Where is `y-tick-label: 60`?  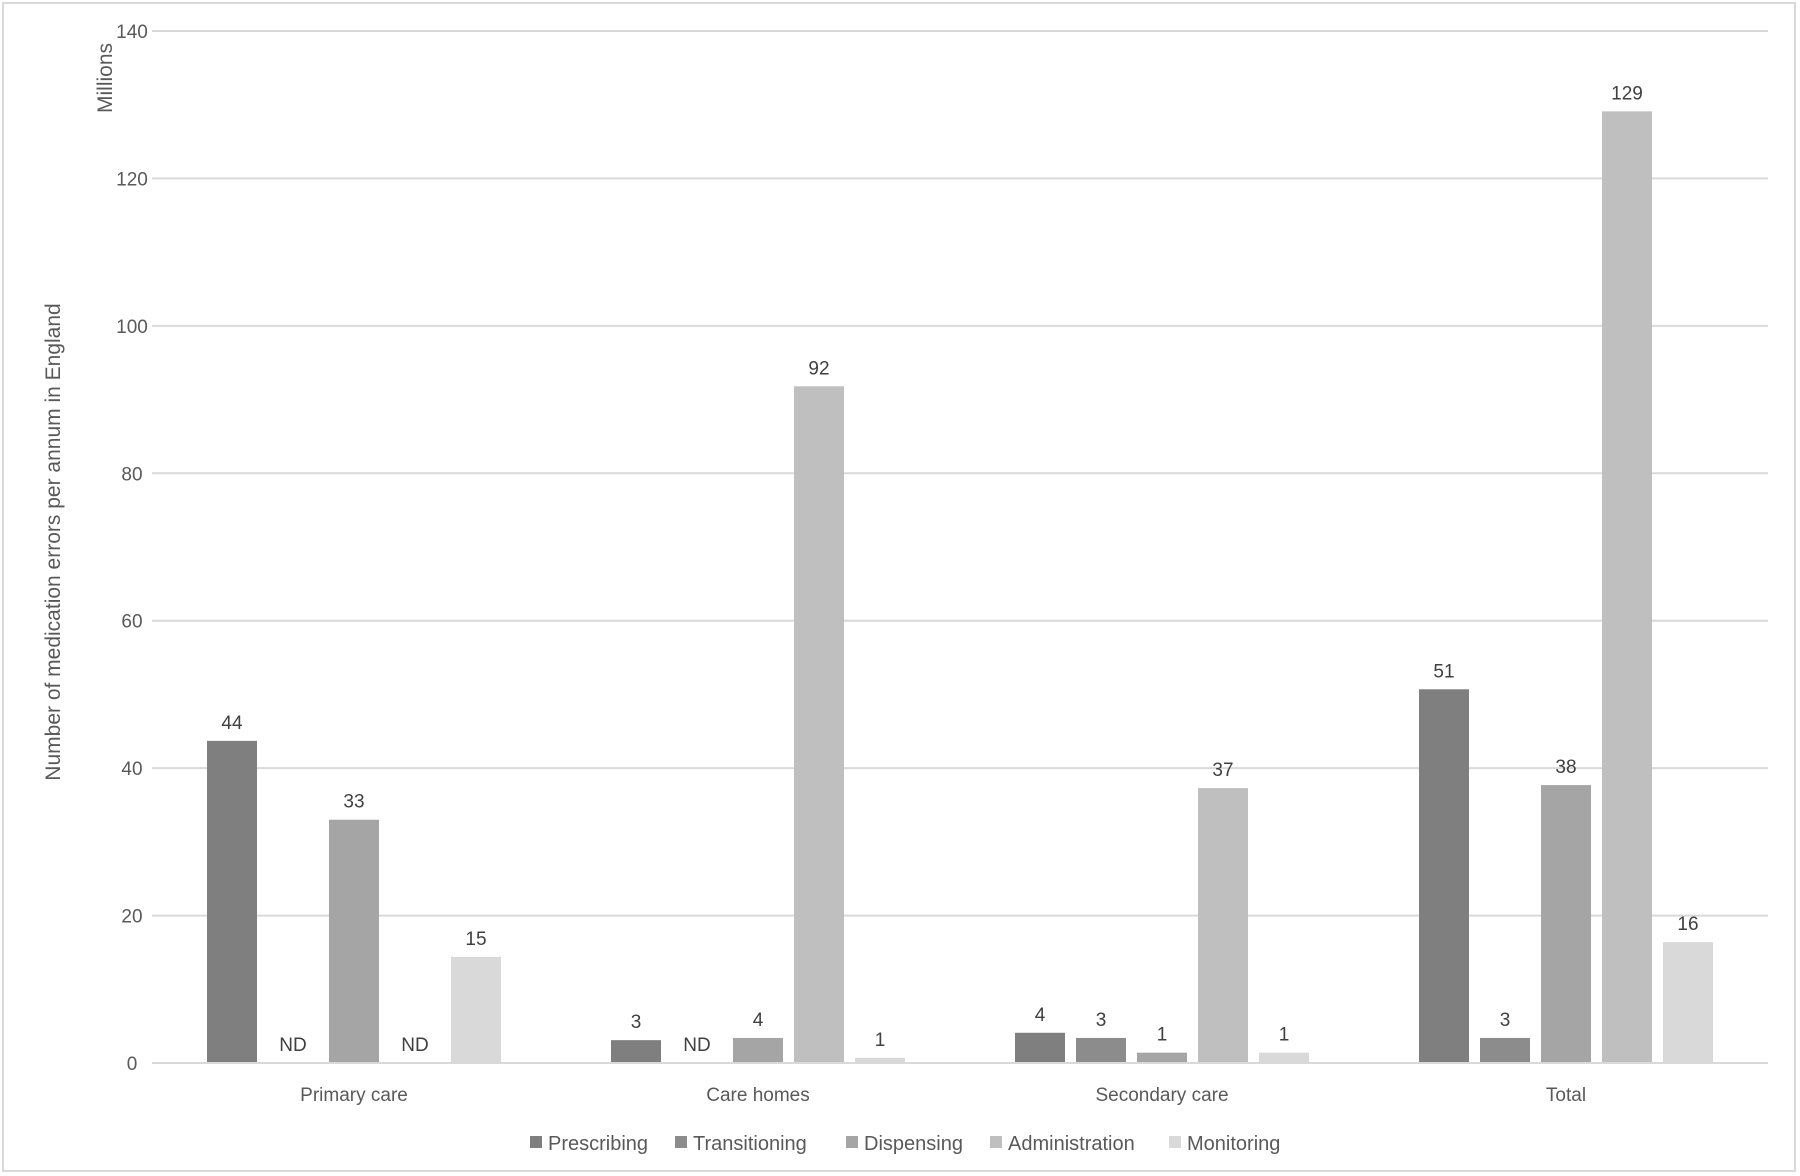
y-tick-label: 60 is located at coordinates (131, 622).